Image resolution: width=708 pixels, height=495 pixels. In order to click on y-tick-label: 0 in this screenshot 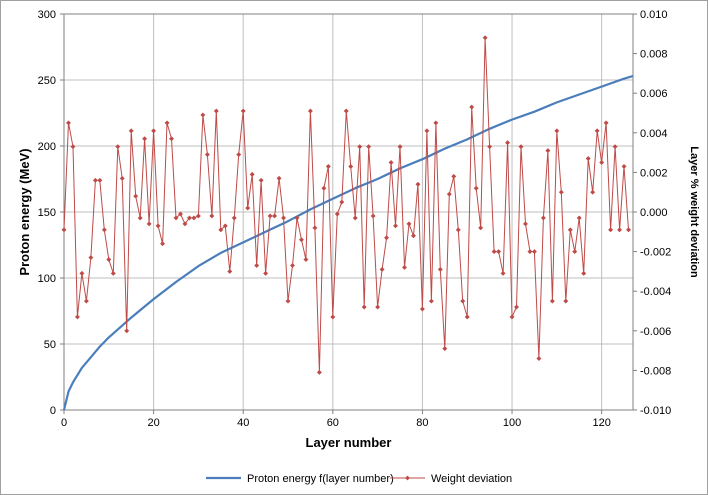, I will do `click(53, 411)`.